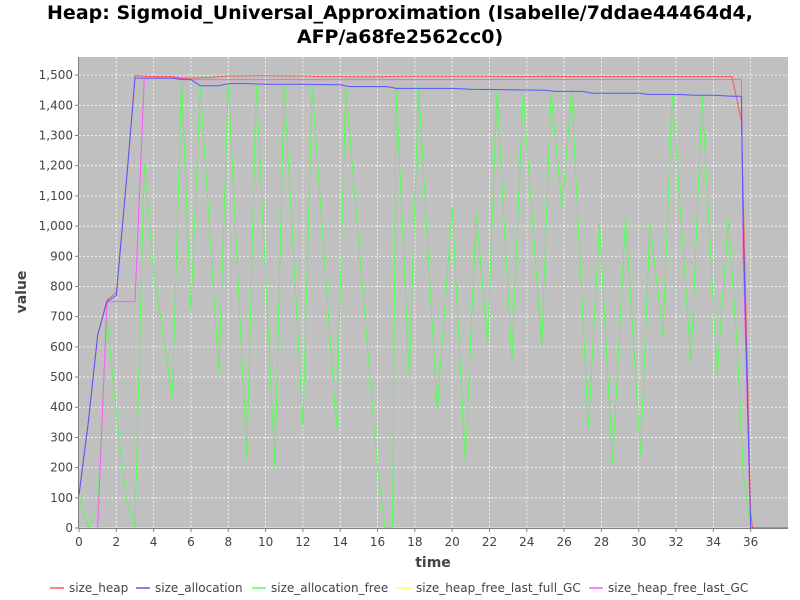  I want to click on x-tick-label: 18, so click(414, 542).